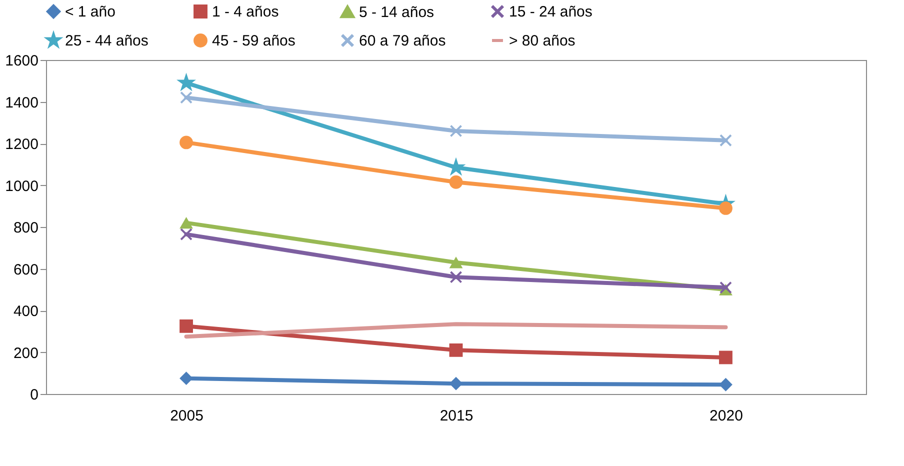 Image resolution: width=904 pixels, height=466 pixels. Describe the element at coordinates (25, 269) in the screenshot. I see `y-tick-label: 600` at that location.